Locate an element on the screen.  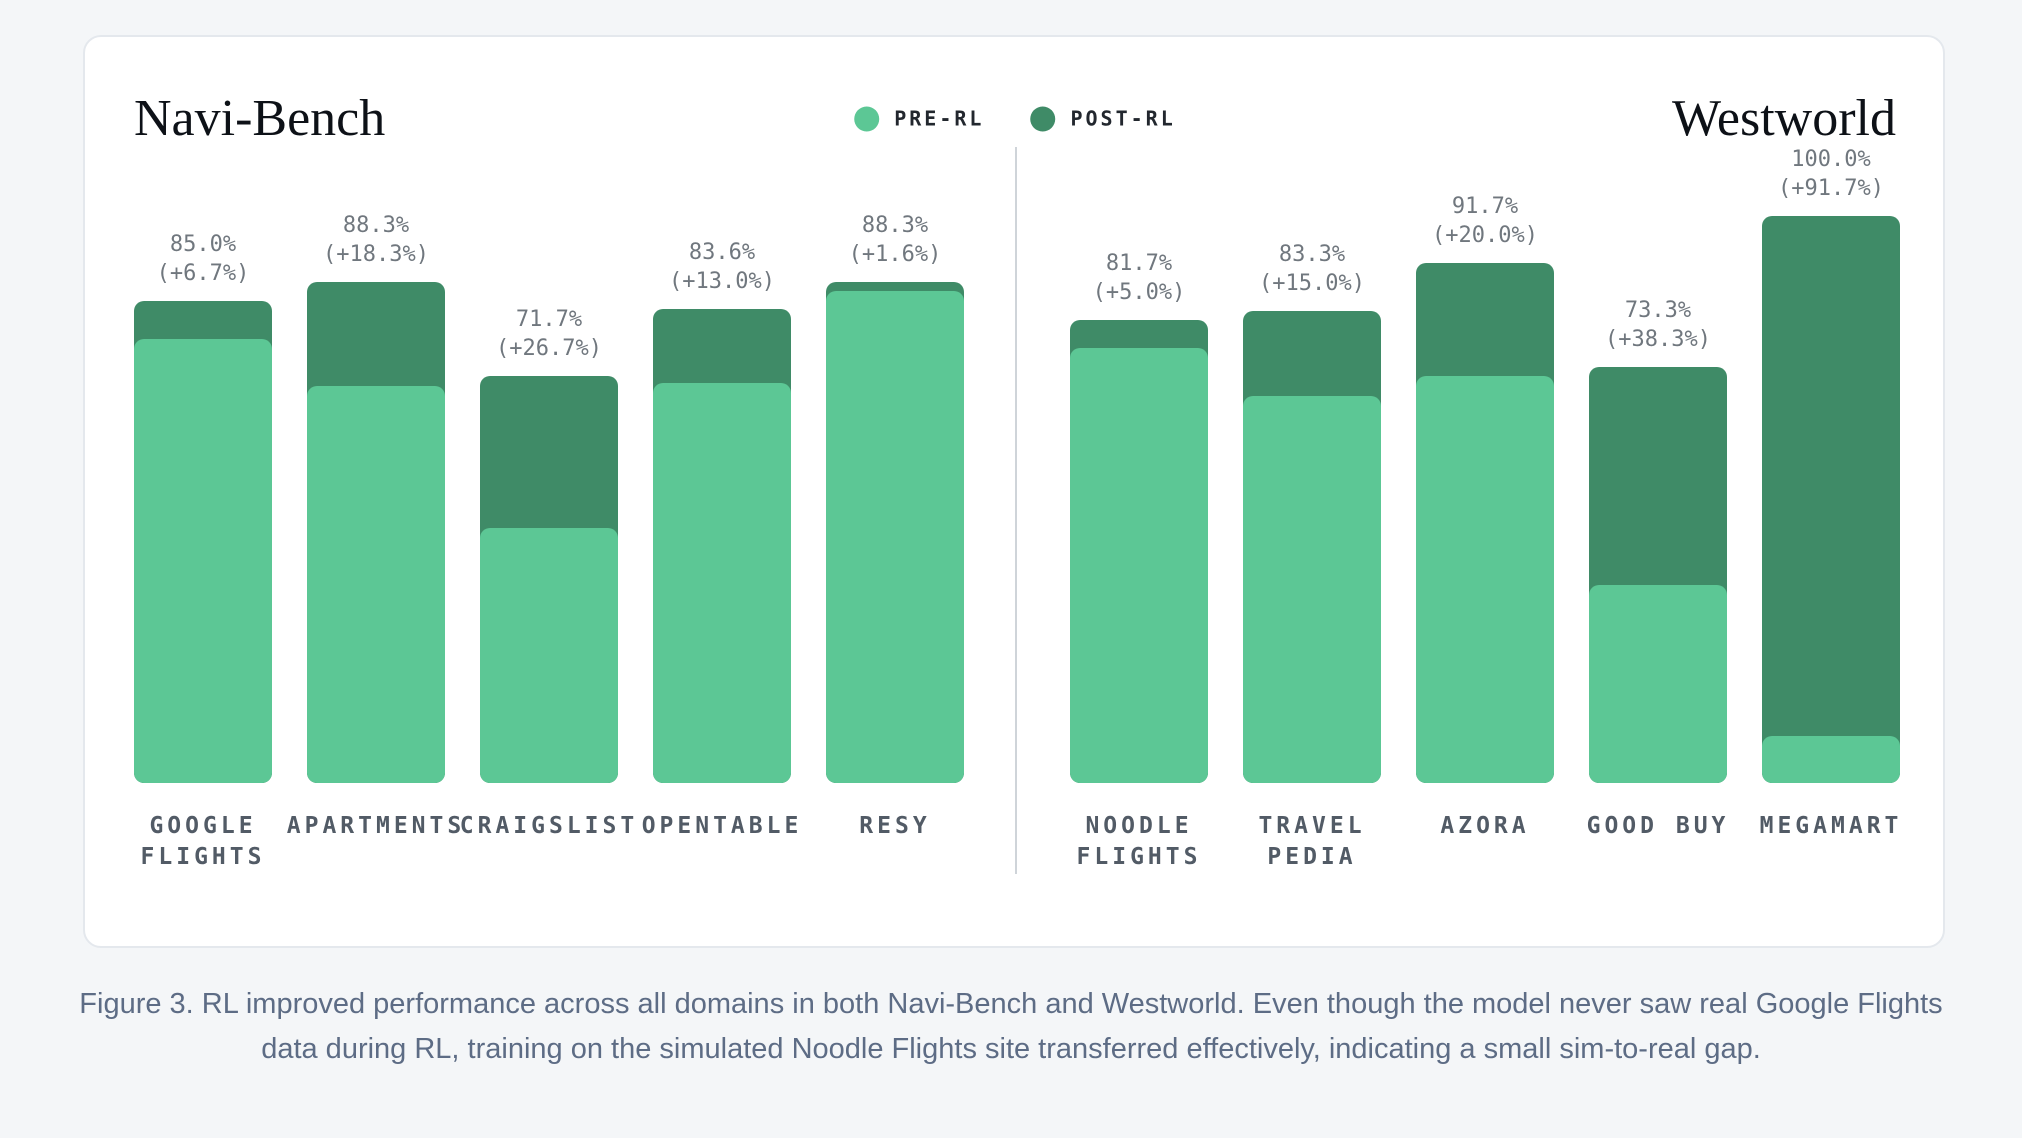
bar-column: 71.7% (+26.7%) CRAIGSLIST is located at coordinates (547, 526).